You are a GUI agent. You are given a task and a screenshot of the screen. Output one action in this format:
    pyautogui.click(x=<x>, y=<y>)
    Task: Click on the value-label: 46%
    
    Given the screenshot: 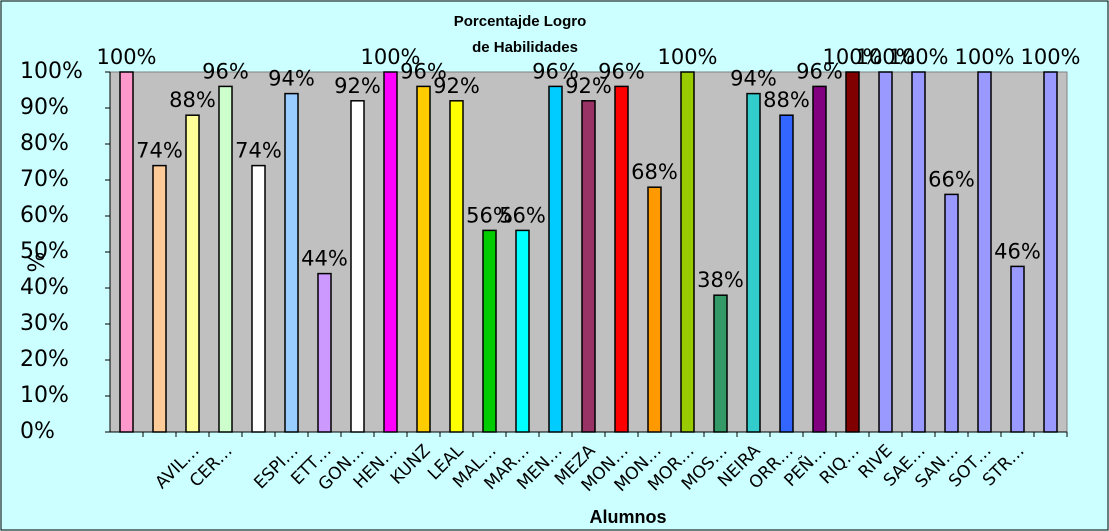 What is the action you would take?
    pyautogui.click(x=1017, y=251)
    